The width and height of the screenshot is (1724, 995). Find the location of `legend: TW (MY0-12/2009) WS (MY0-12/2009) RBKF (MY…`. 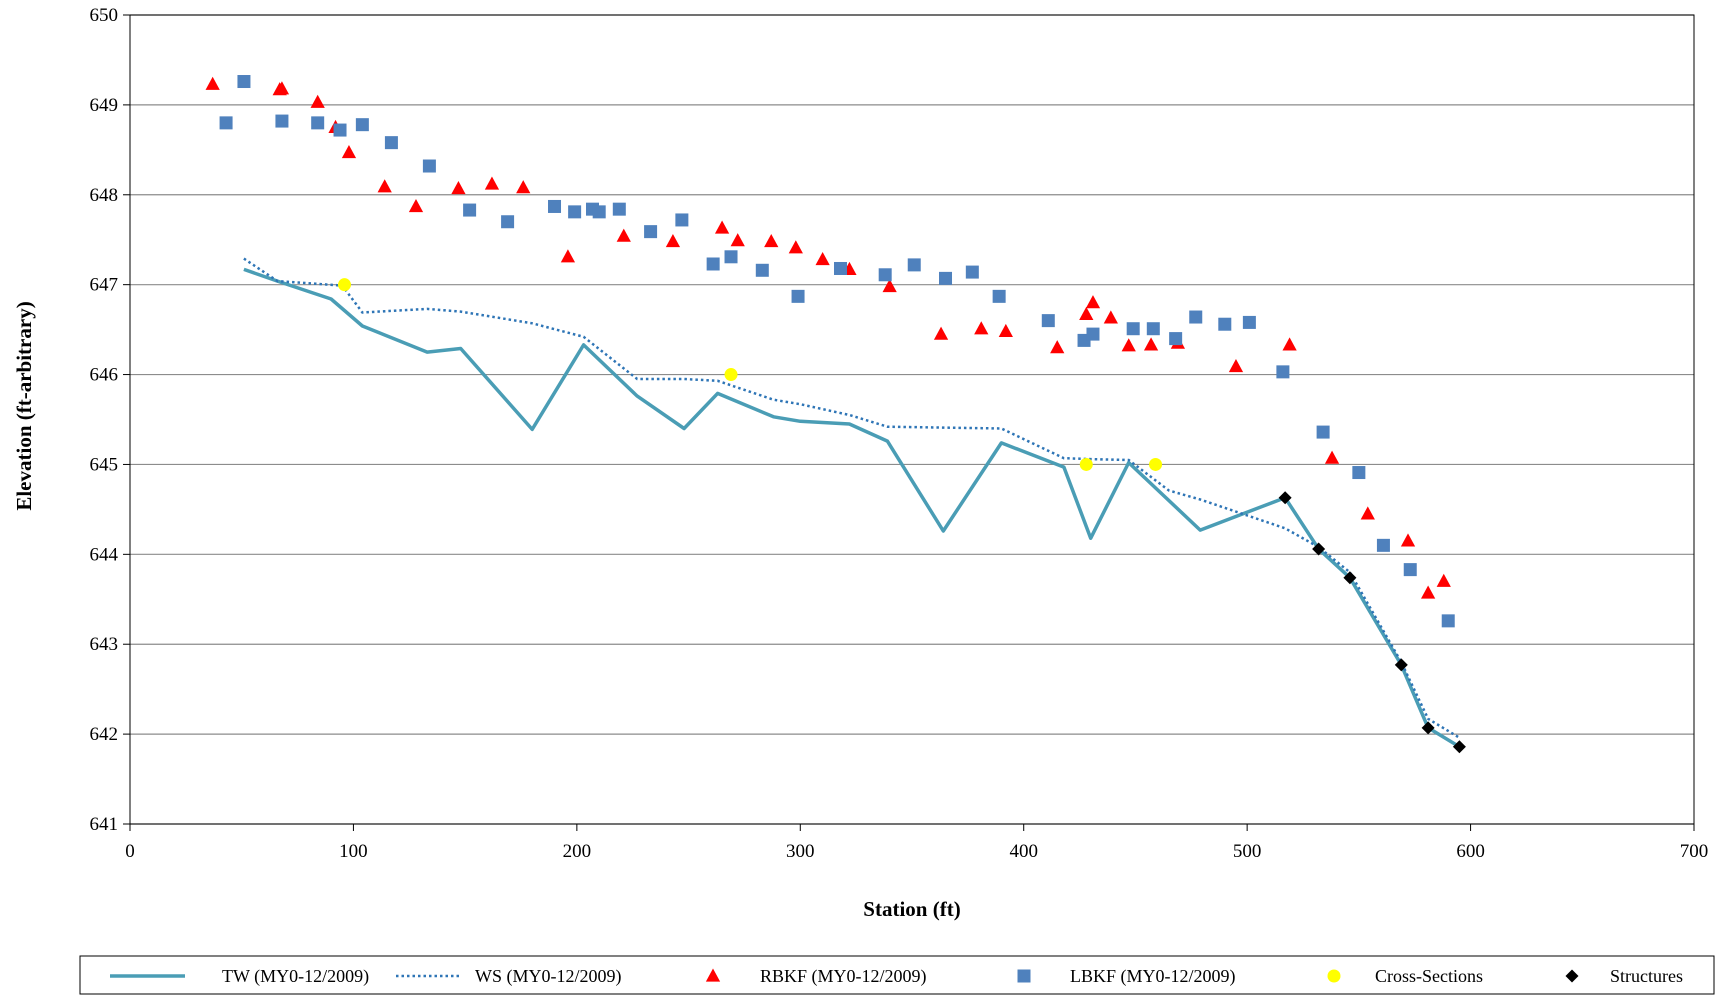

legend: TW (MY0-12/2009) WS (MY0-12/2009) RBKF (MY… is located at coordinates (897, 975).